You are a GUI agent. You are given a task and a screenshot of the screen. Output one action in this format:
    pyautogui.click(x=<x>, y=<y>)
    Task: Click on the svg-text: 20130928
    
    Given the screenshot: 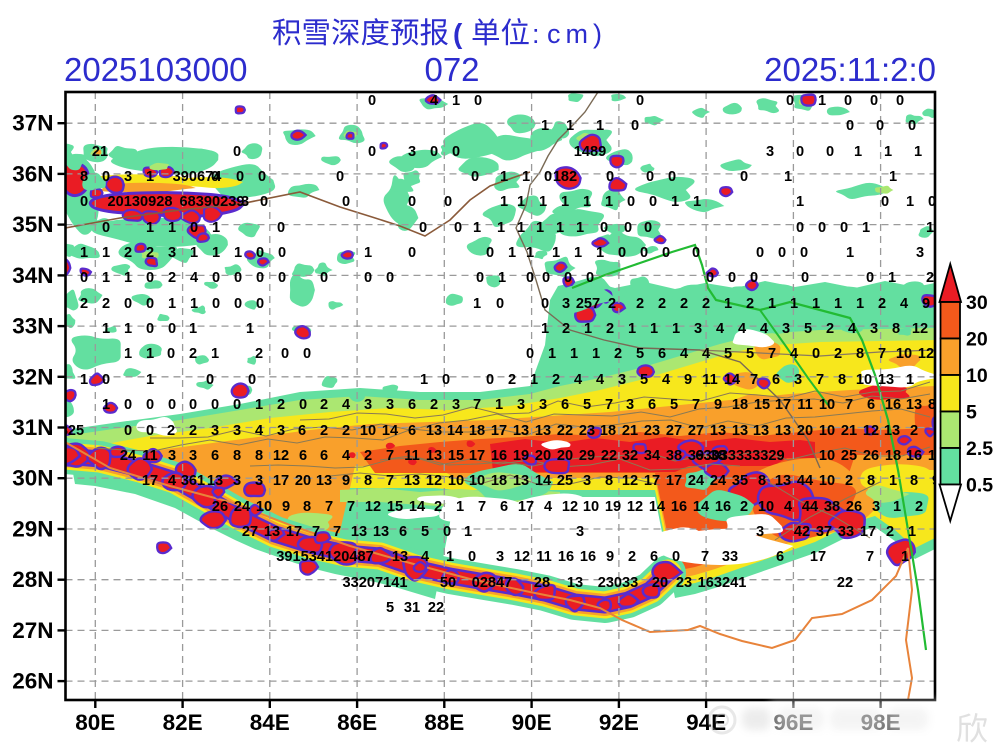 What is the action you would take?
    pyautogui.click(x=140, y=202)
    